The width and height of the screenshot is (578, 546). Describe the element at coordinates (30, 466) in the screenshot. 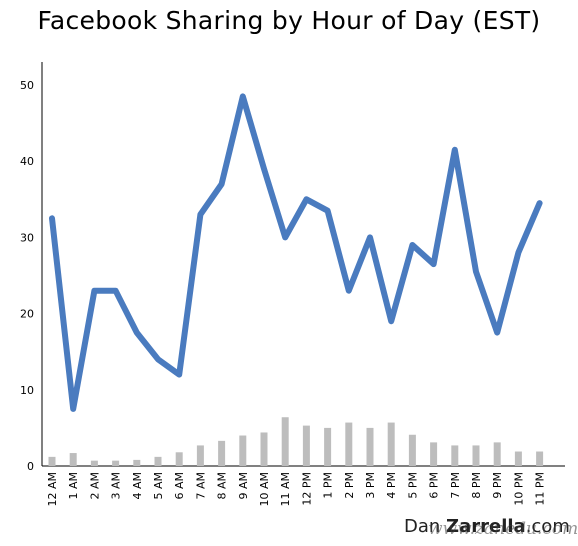

I see `y-tick-label: 0` at that location.